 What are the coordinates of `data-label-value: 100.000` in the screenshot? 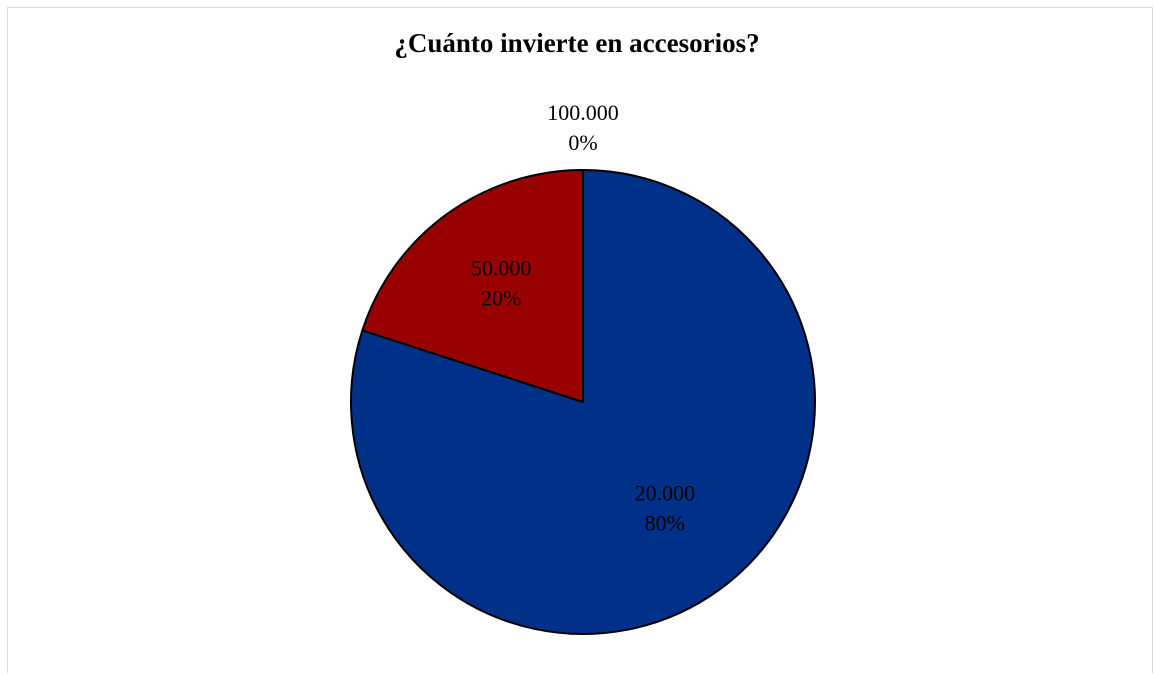 It's located at (583, 112).